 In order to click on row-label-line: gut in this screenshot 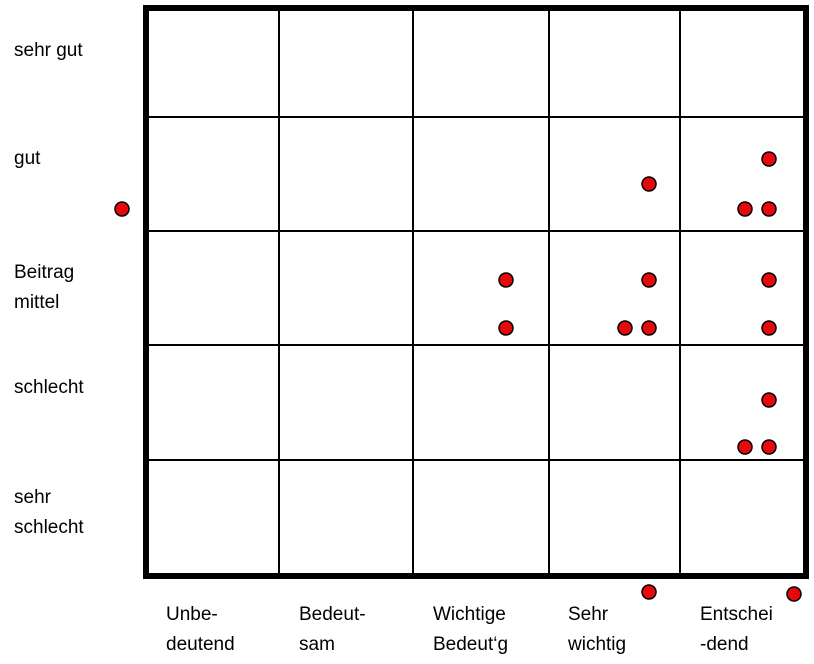, I will do `click(27, 158)`.